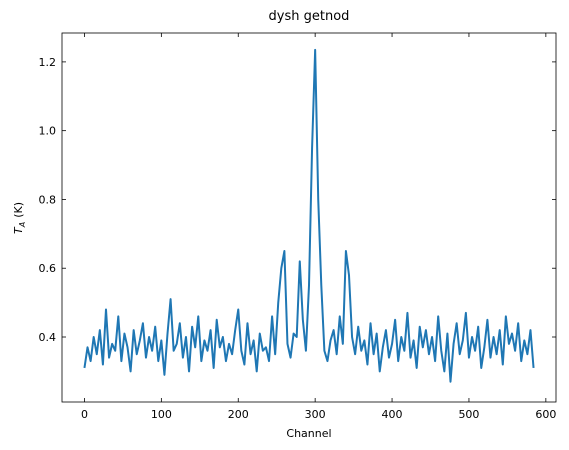  What do you see at coordinates (392, 414) in the screenshot?
I see `x-tick-label: 400` at bounding box center [392, 414].